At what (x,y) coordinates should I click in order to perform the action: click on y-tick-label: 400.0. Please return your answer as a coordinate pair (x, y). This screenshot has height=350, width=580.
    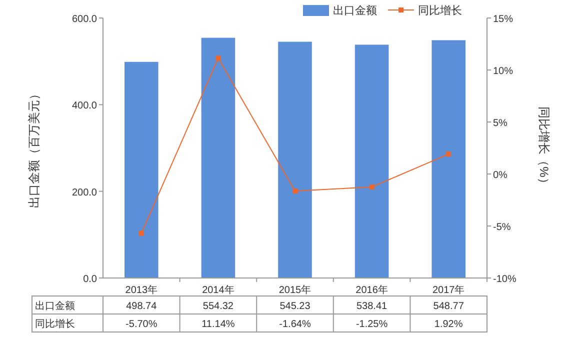
    Looking at the image, I should click on (85, 106).